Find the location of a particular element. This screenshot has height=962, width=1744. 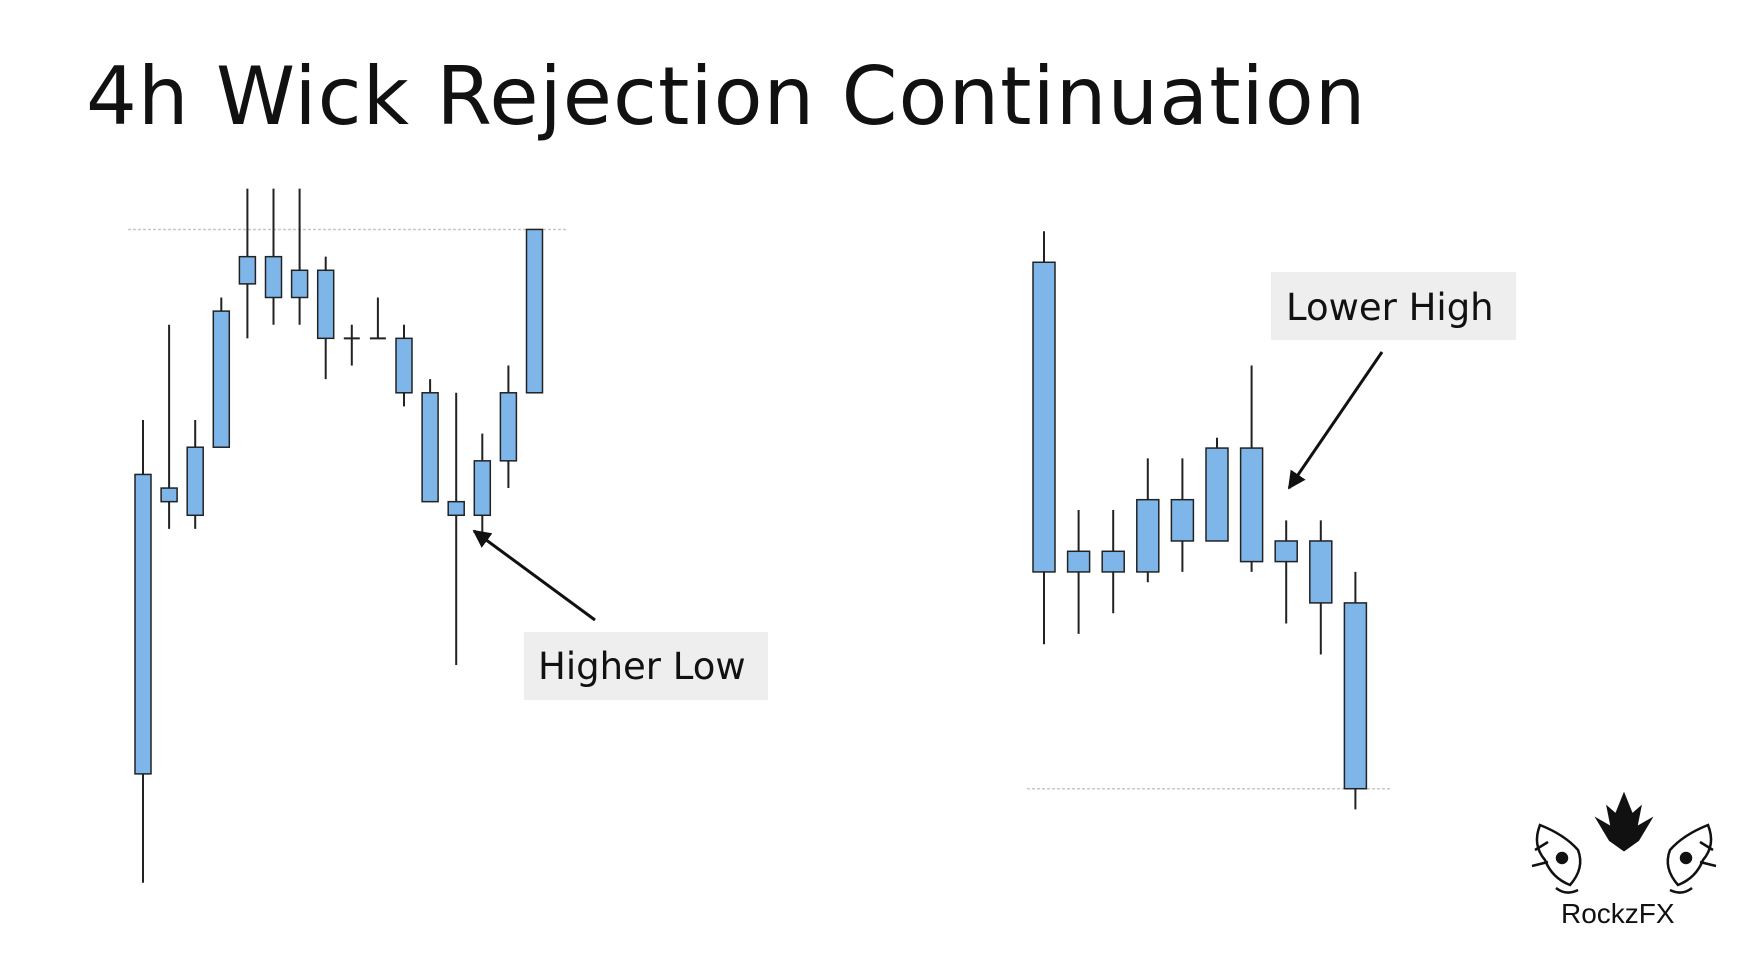

right-candles is located at coordinates (1200, 520).